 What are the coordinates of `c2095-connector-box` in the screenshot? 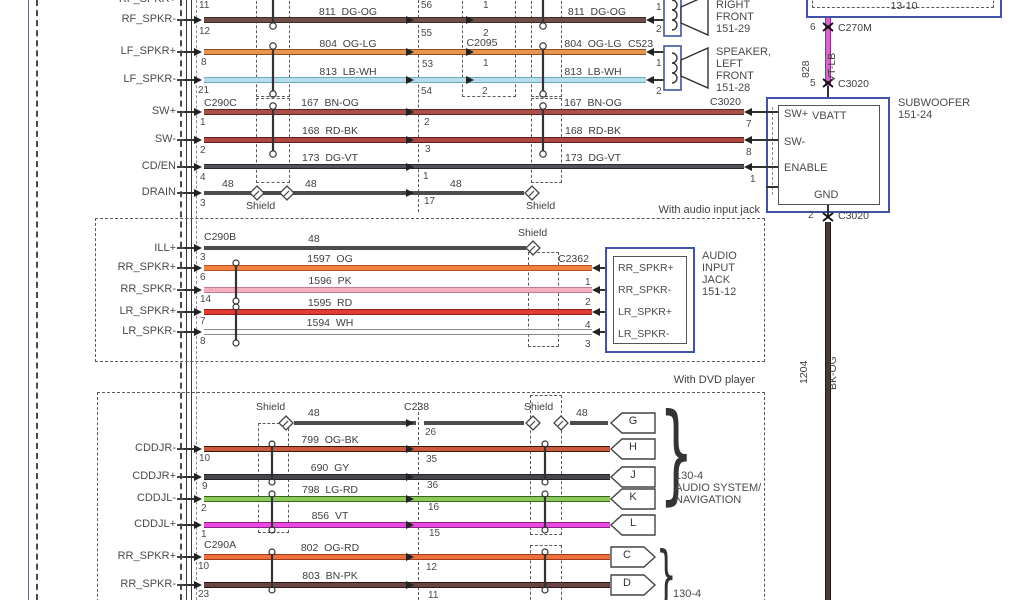 It's located at (489, 48).